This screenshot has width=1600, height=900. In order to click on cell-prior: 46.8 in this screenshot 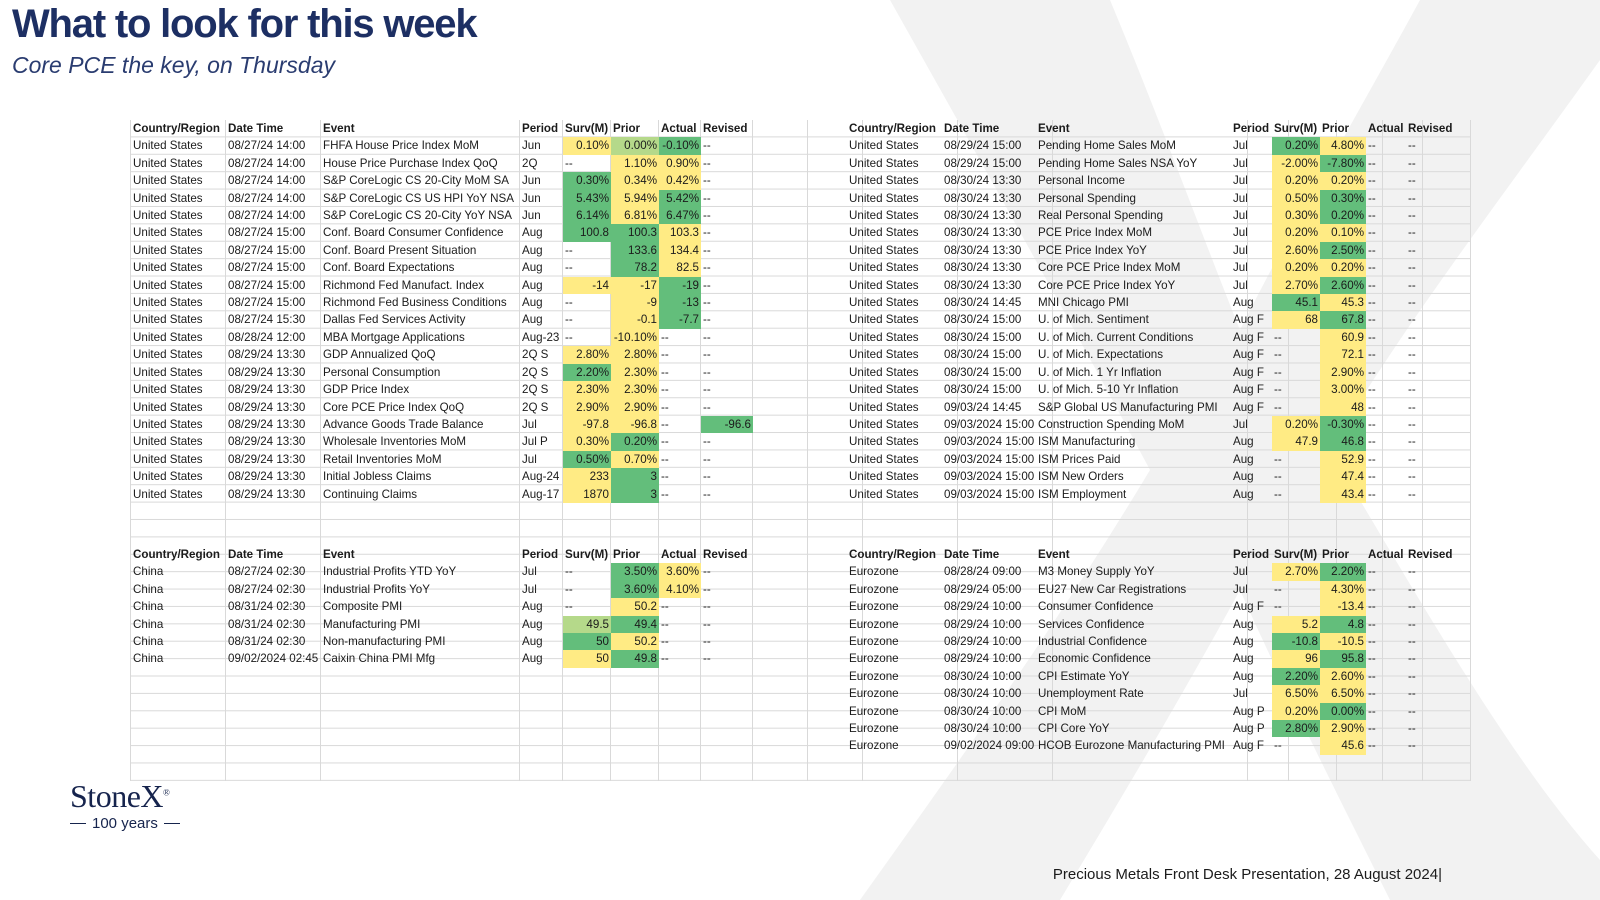, I will do `click(1343, 442)`.